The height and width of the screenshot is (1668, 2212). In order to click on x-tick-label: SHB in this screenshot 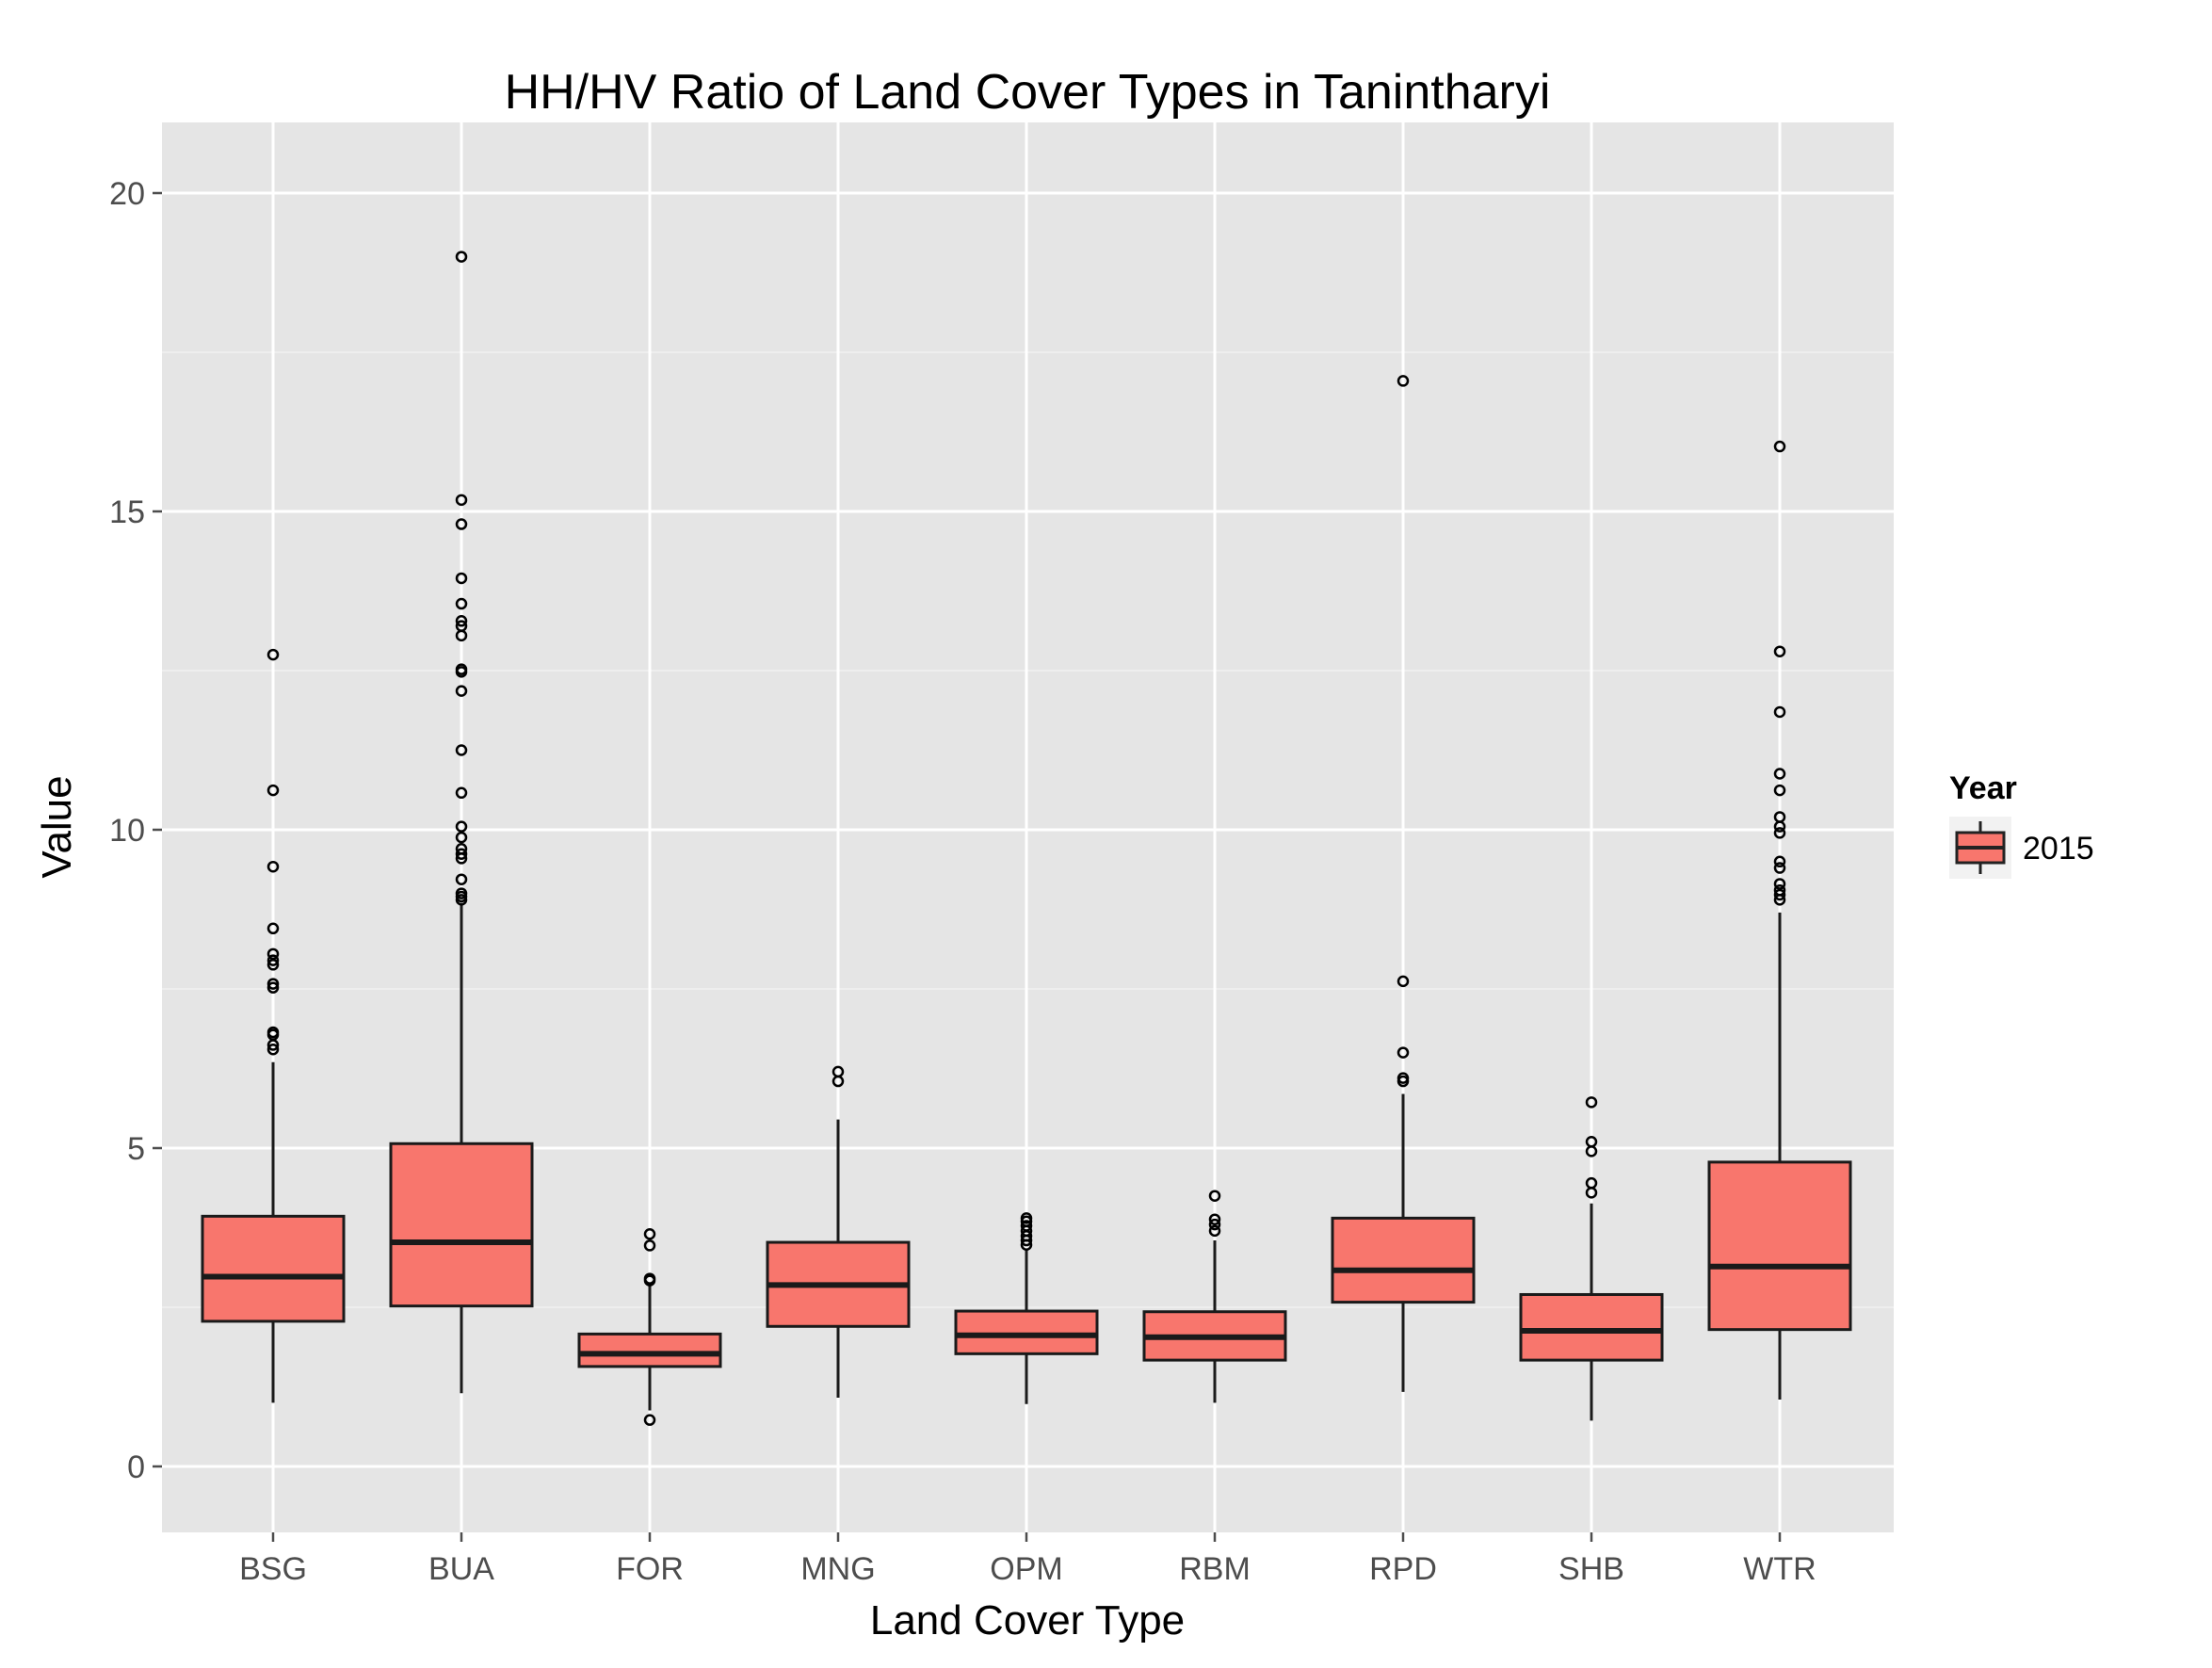, I will do `click(1591, 1569)`.